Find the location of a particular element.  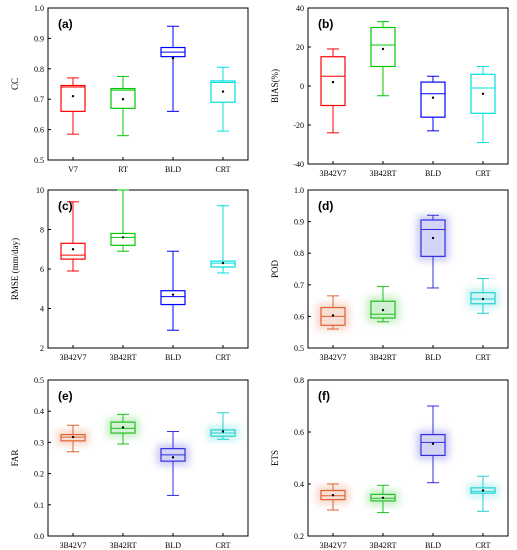

y-tick-label: -20 is located at coordinates (298, 125).